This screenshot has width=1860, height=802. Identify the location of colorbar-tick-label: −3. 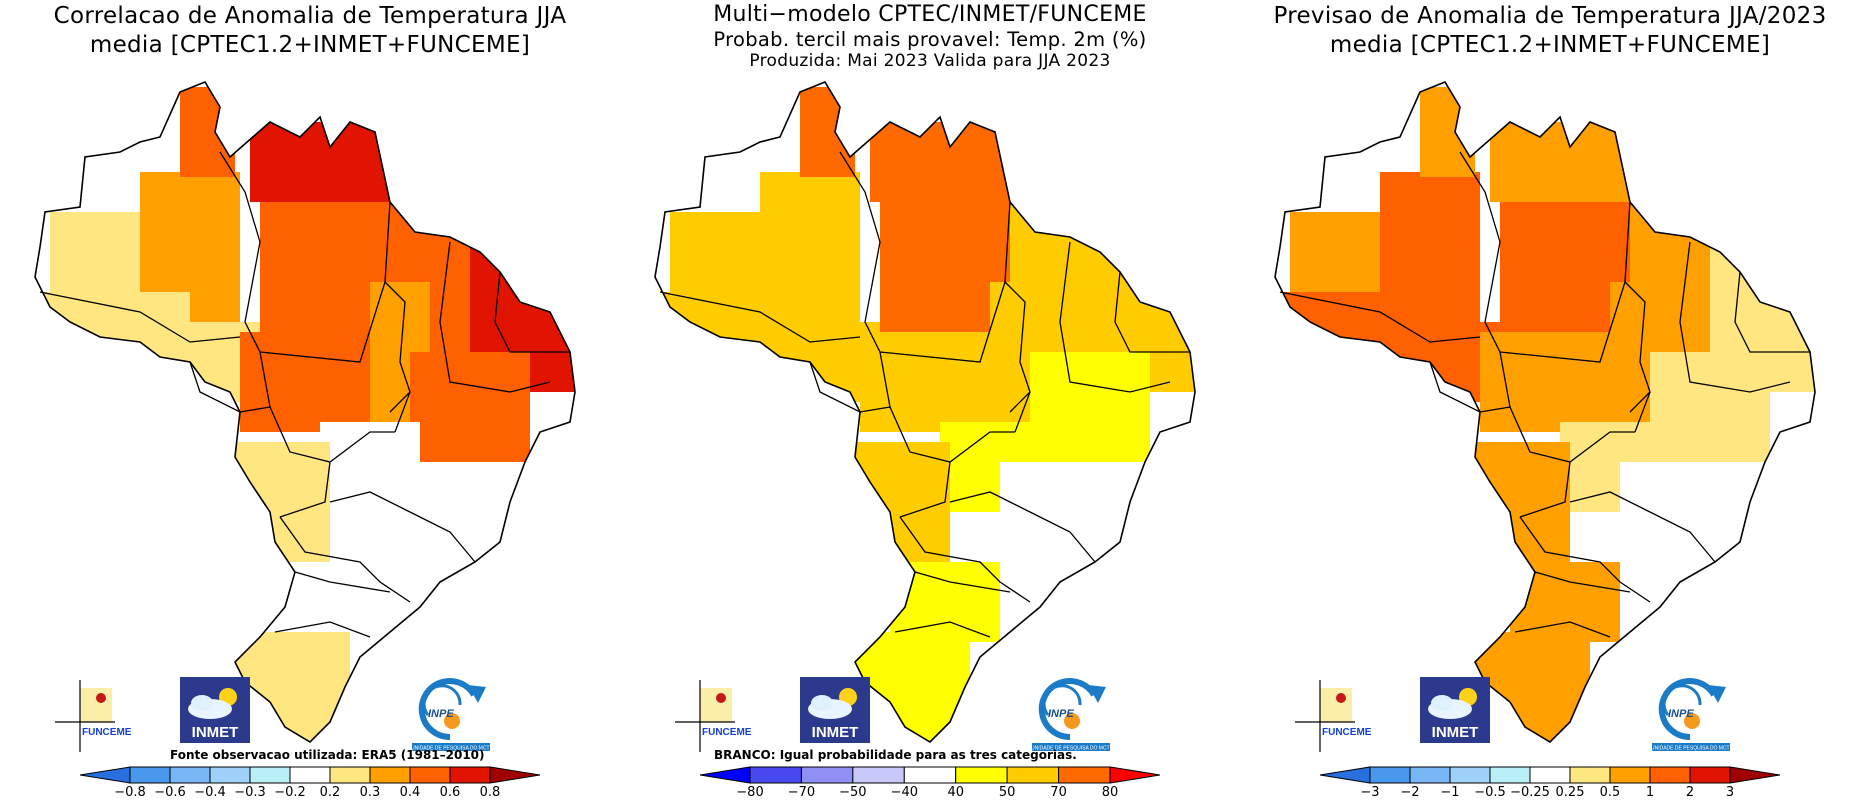
(1369, 791).